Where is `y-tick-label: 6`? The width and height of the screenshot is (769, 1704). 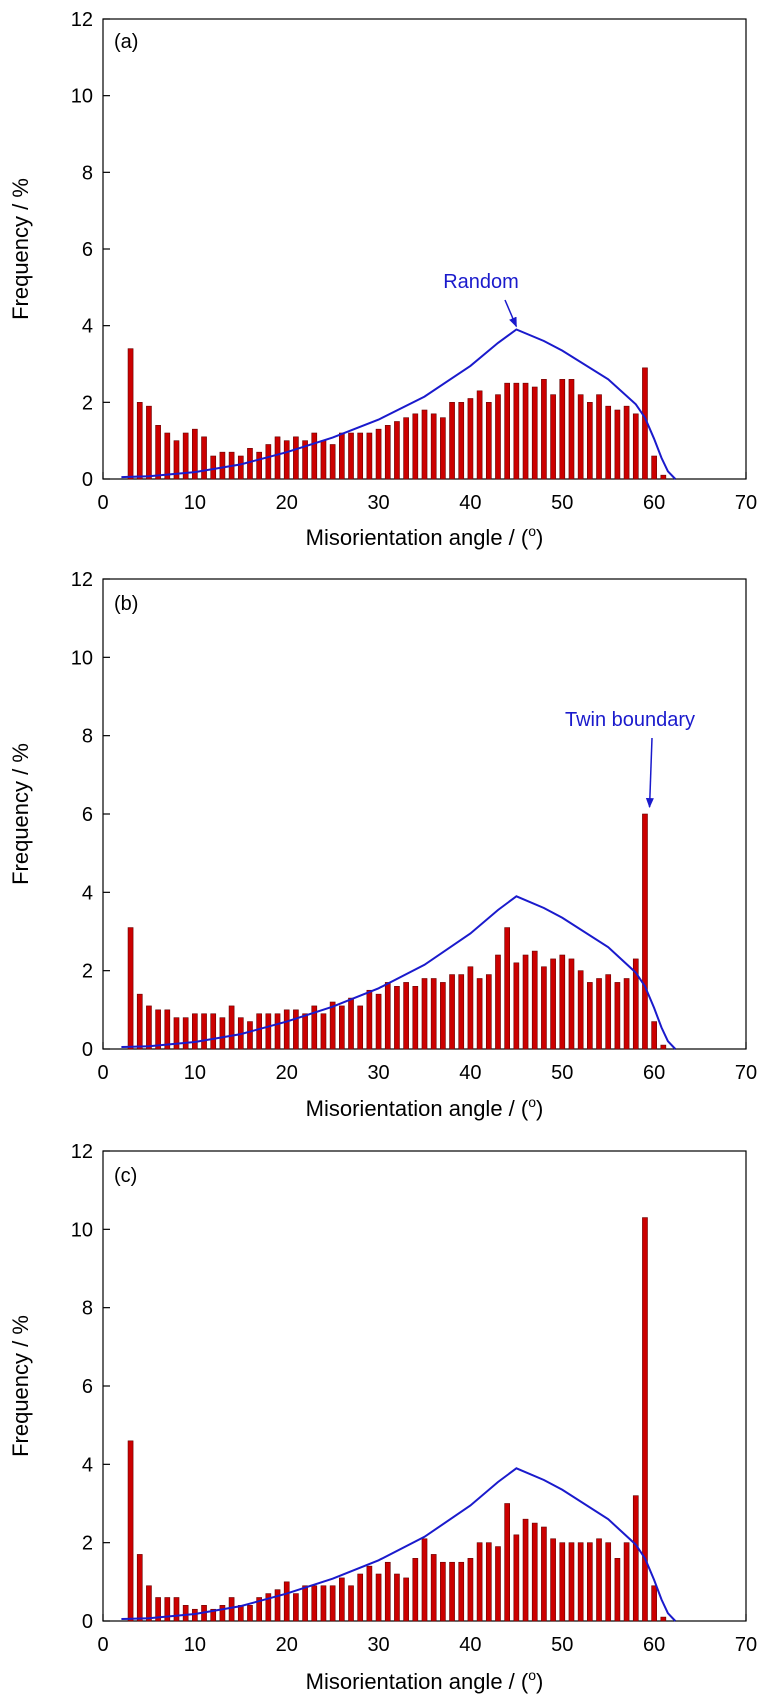
y-tick-label: 6 is located at coordinates (87, 815).